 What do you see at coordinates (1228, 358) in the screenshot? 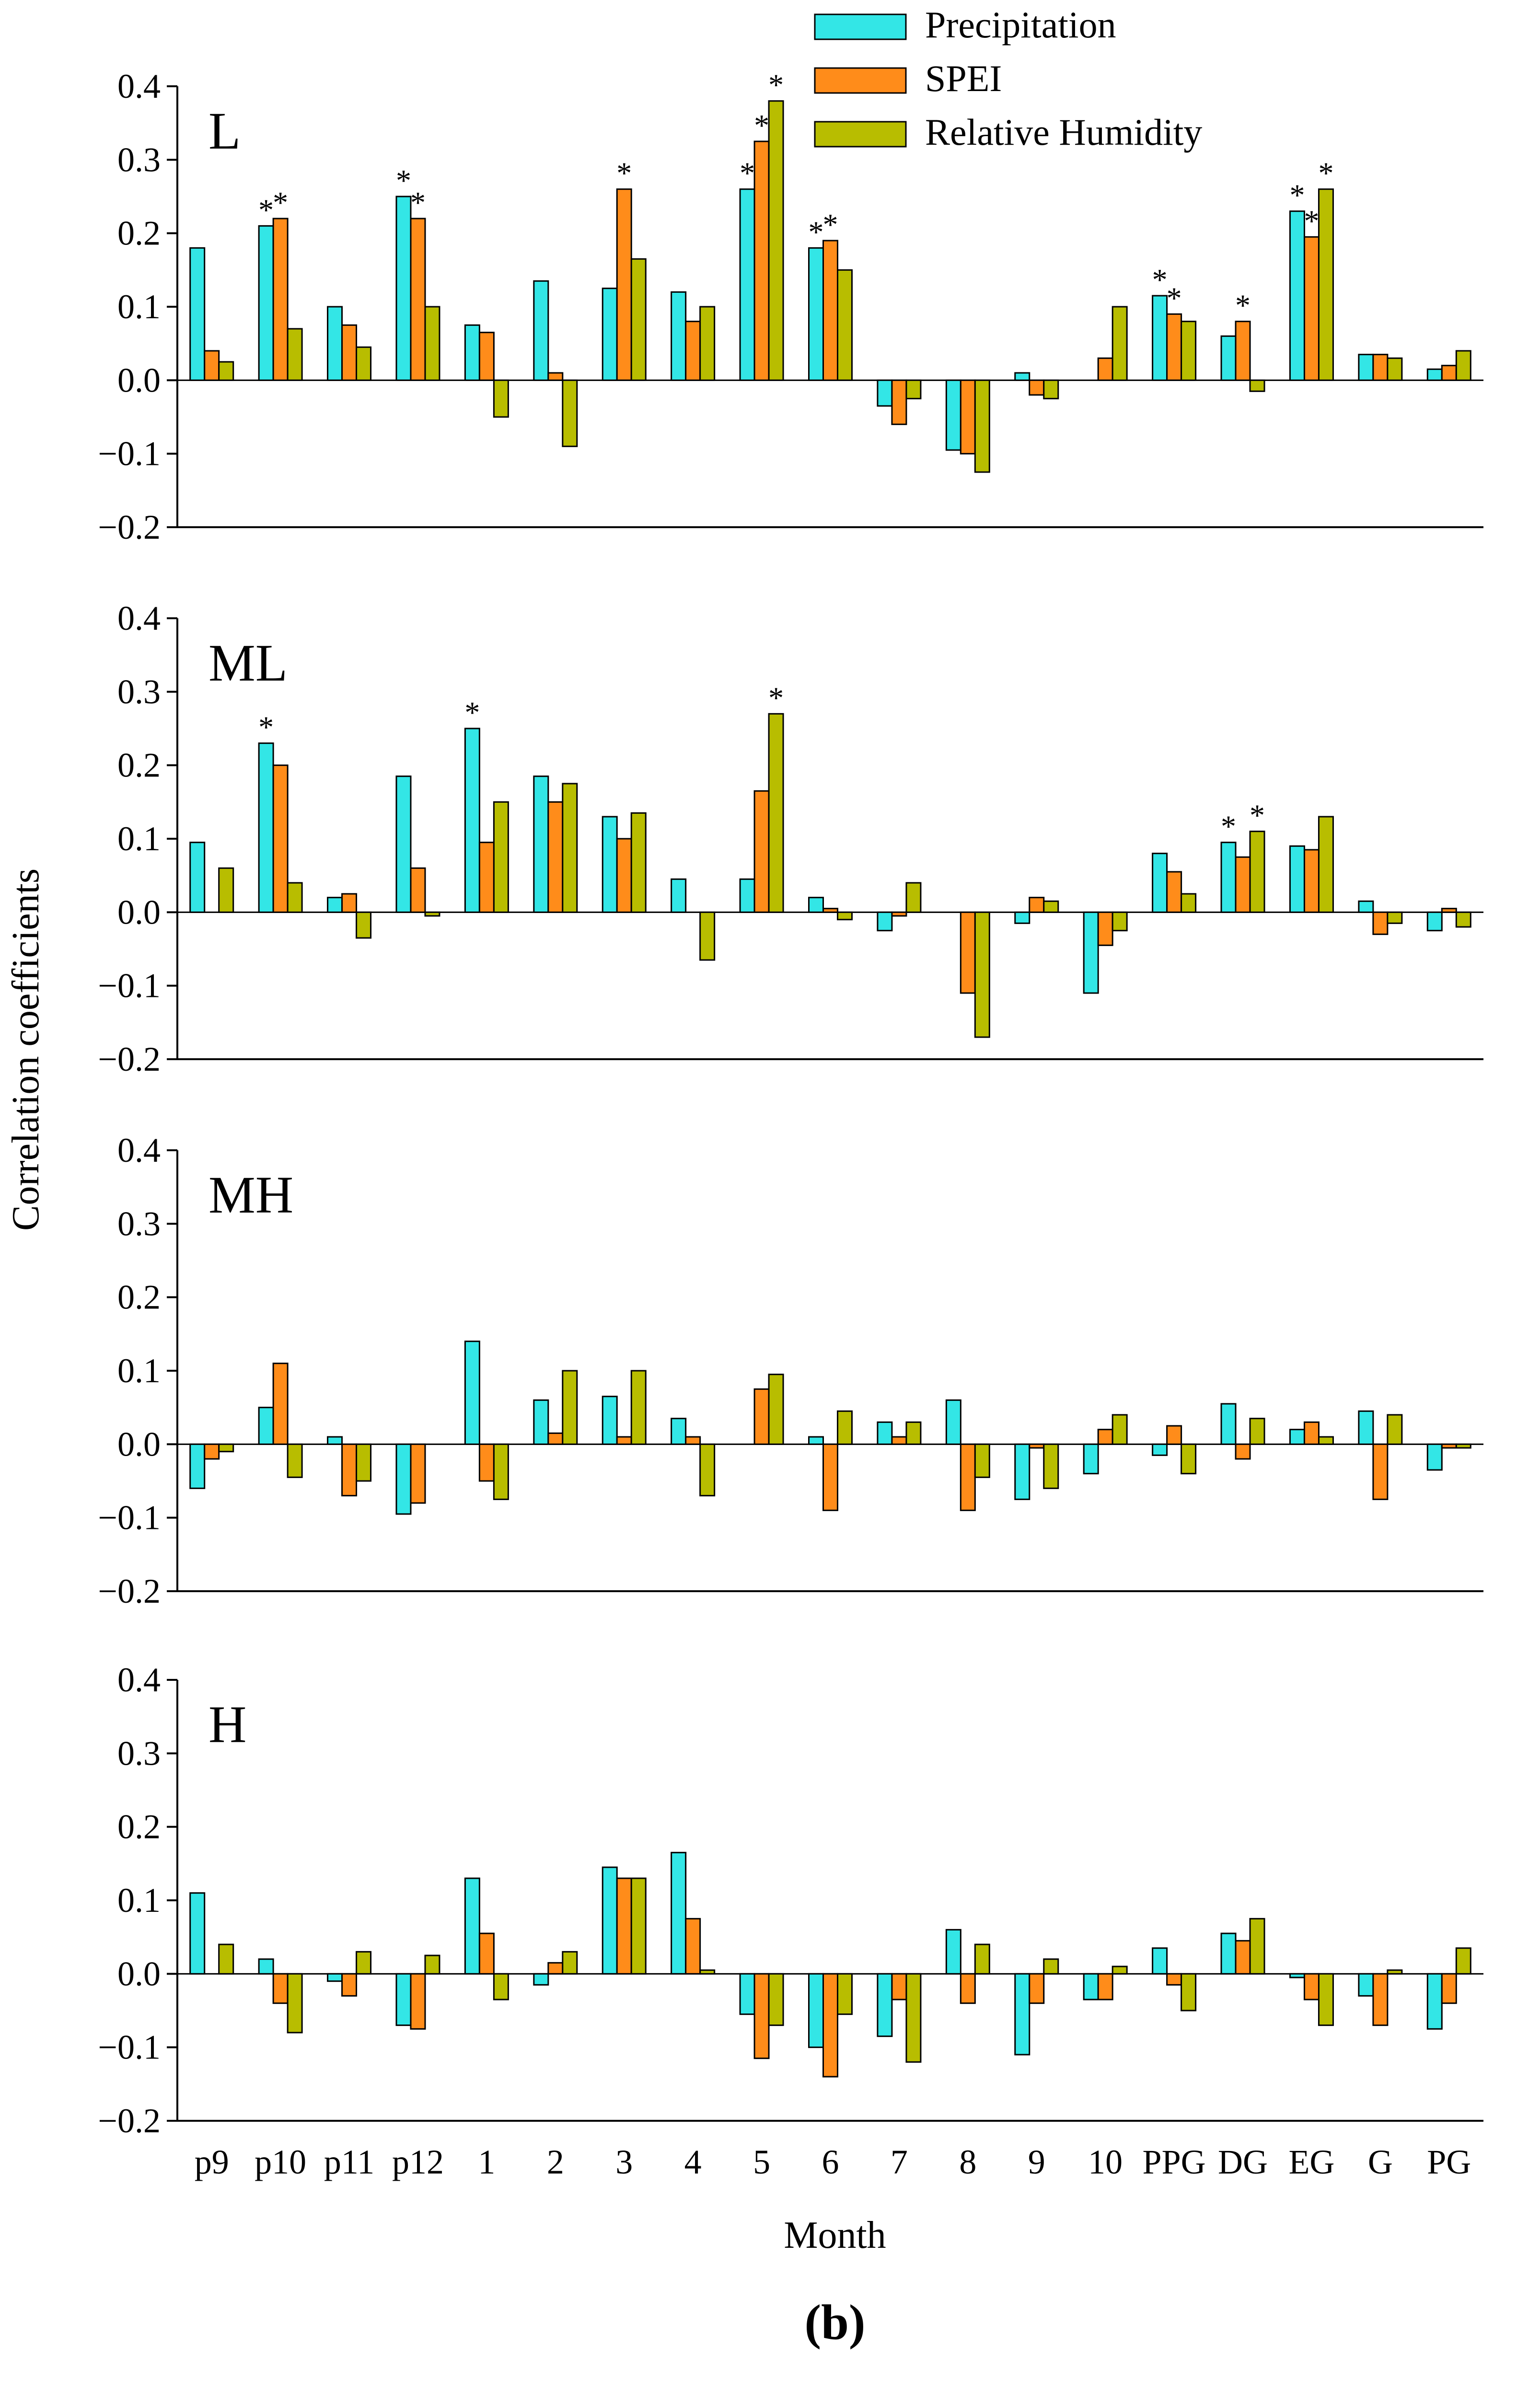
I see `bar-L-DG-precipitation` at bounding box center [1228, 358].